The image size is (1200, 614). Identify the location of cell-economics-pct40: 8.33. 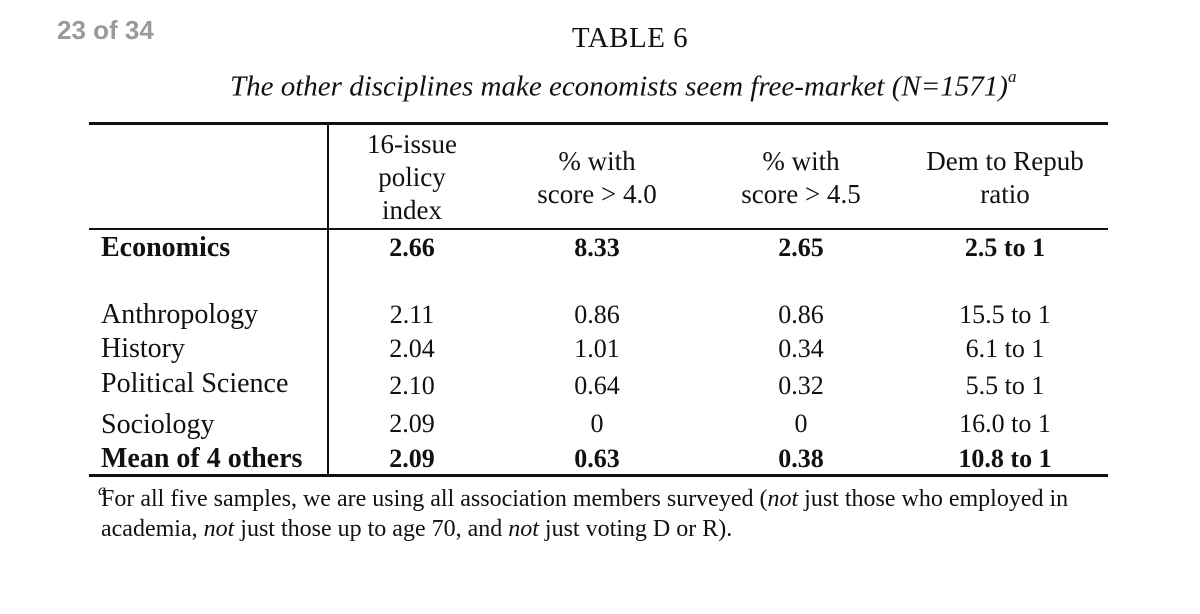
(597, 247).